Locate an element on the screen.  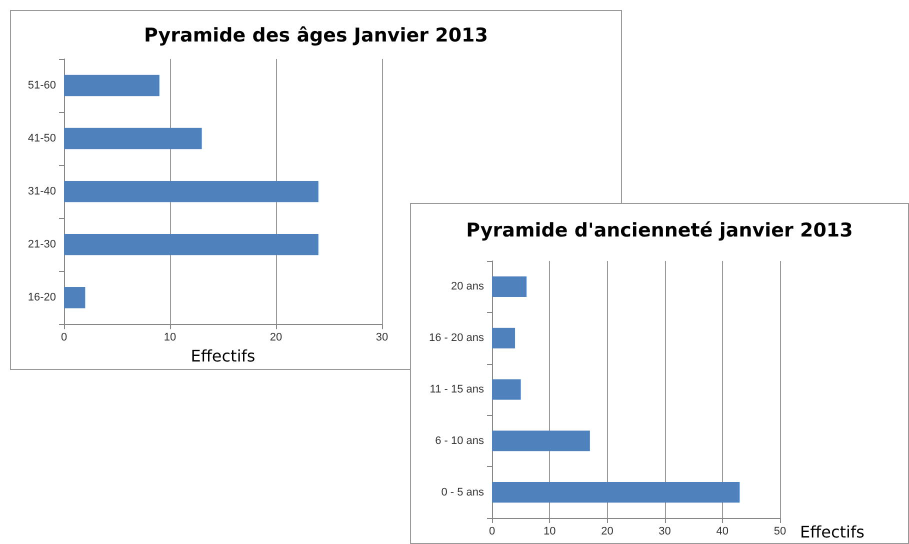
x-tick-label: 50 is located at coordinates (780, 532).